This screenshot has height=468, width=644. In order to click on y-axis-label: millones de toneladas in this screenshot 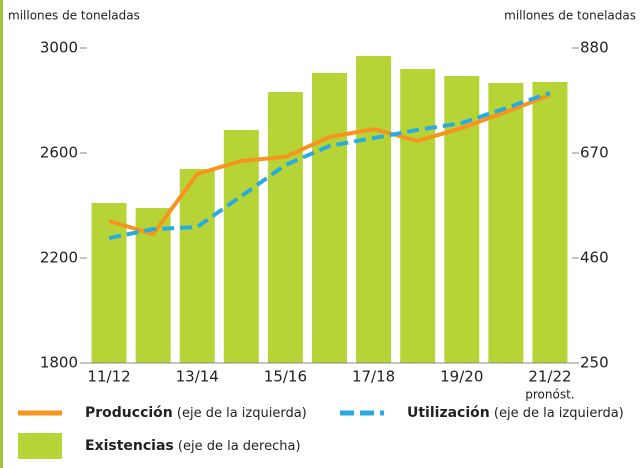, I will do `click(74, 16)`.